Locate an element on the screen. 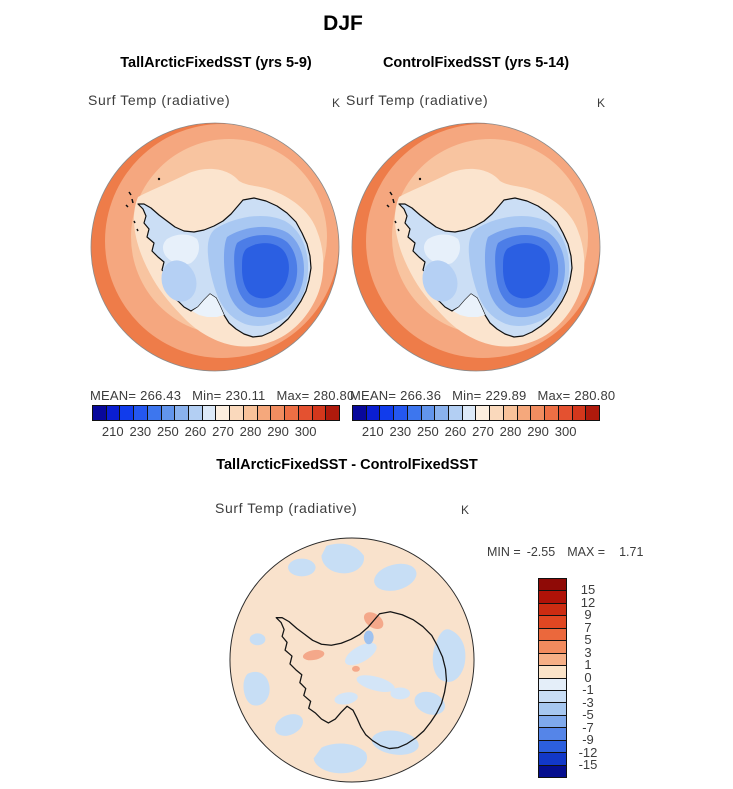 Image resolution: width=733 pixels, height=789 pixels. panel1-unit-label: K is located at coordinates (336, 103).